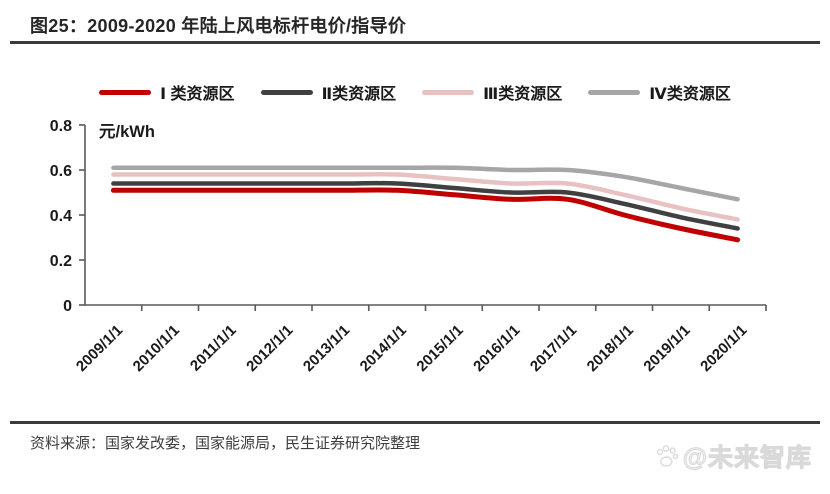 The width and height of the screenshot is (830, 494). What do you see at coordinates (67, 306) in the screenshot?
I see `y-tick-label: 0` at bounding box center [67, 306].